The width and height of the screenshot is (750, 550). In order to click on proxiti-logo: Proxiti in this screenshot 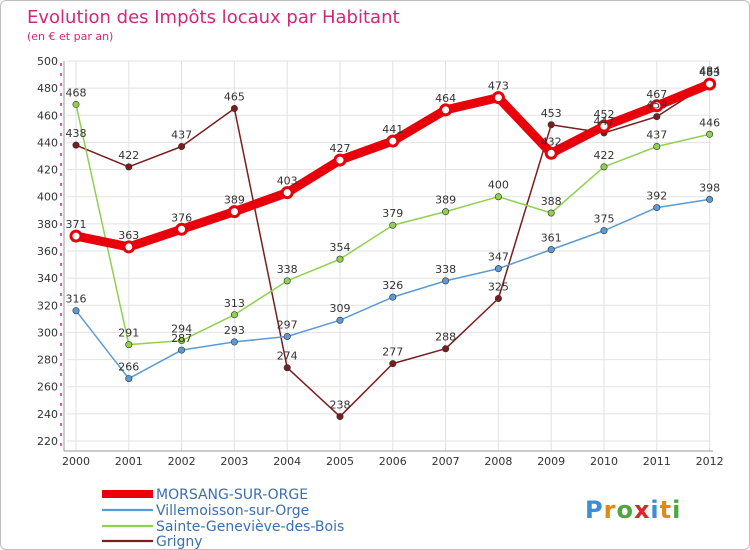, I will do `click(632, 510)`.